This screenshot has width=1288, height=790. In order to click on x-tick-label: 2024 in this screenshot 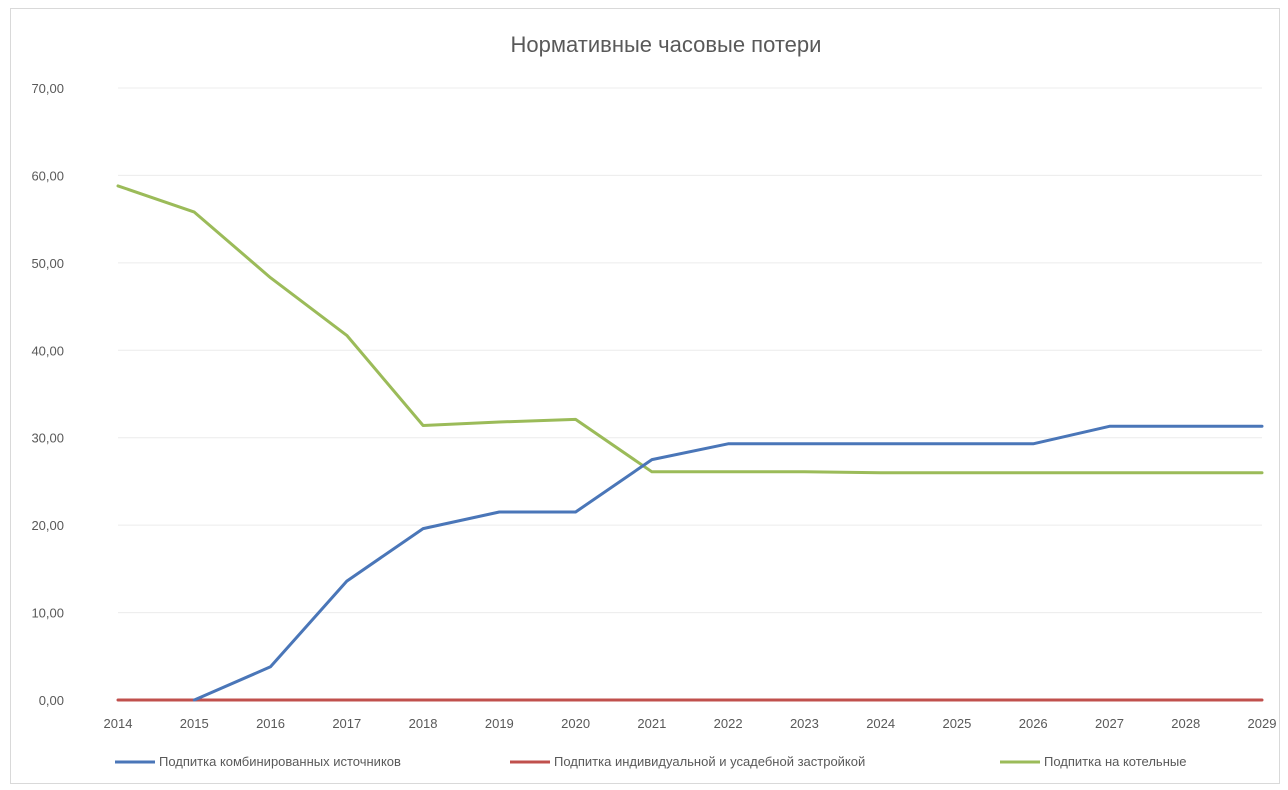, I will do `click(880, 723)`.